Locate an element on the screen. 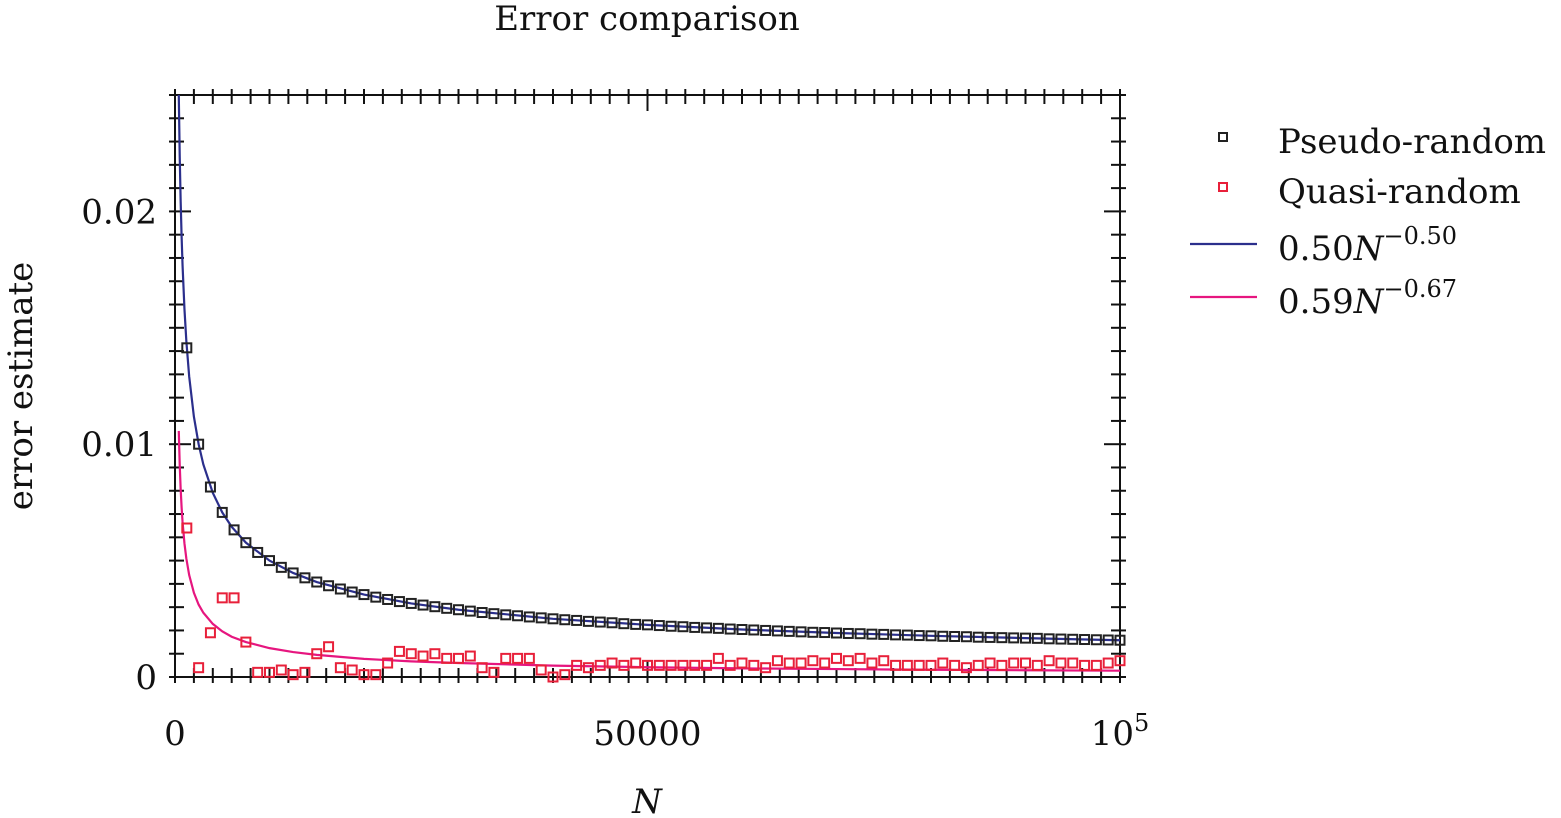 Image resolution: width=1561 pixels, height=818 pixels. x-tick-label: 50000 is located at coordinates (647, 734).